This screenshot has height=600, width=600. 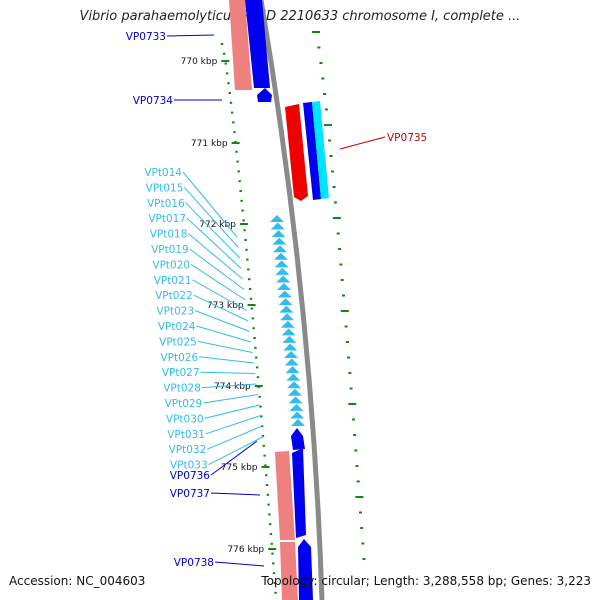 What do you see at coordinates (181, 373) in the screenshot?
I see `gene-label-vpt027: VPt027` at bounding box center [181, 373].